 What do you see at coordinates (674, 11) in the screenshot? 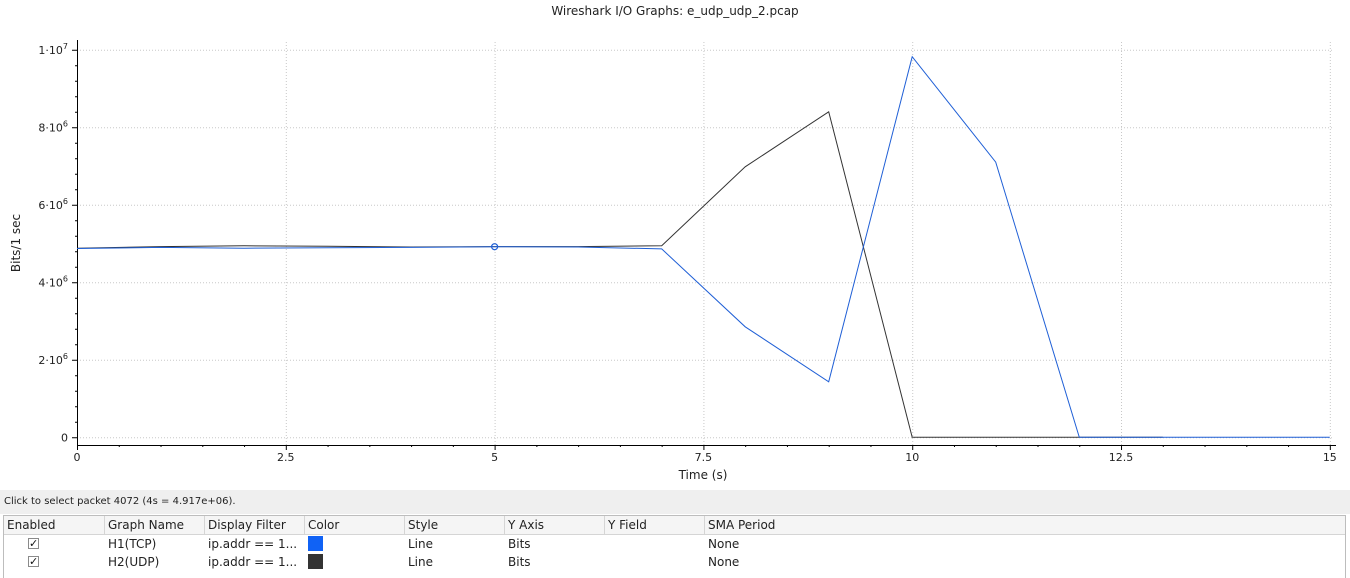
I see `chart-title: Wireshark I/O Graphs: e_udp_udp_2.pcap` at bounding box center [674, 11].